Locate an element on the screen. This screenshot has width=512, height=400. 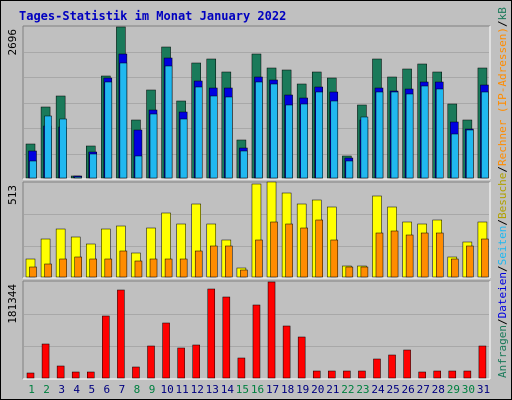
day-label-31: 31 is located at coordinates (483, 389).